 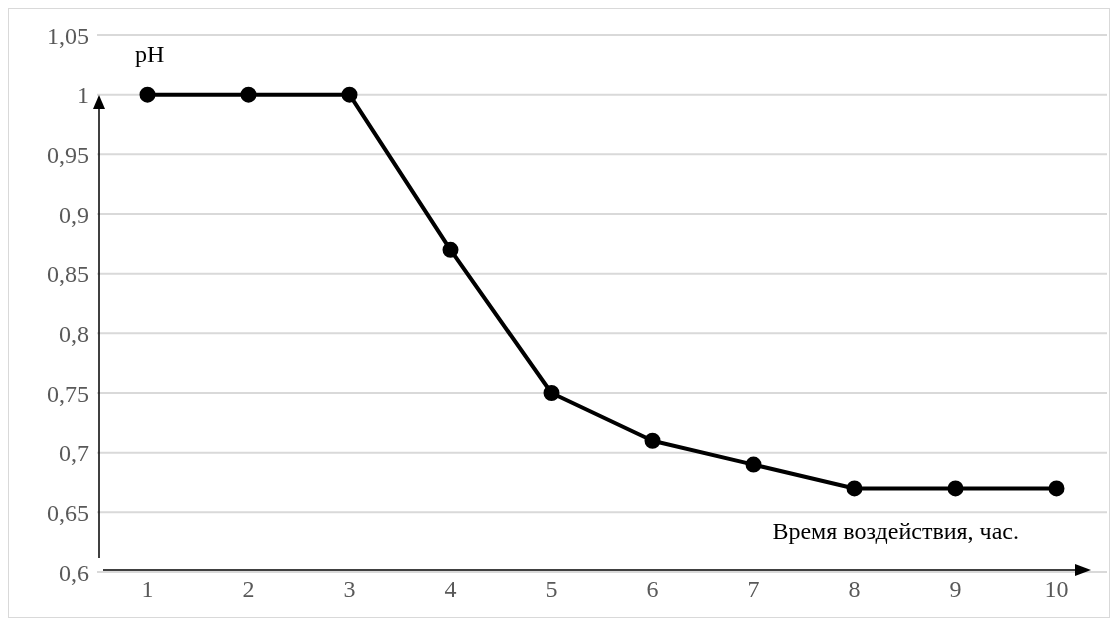 What do you see at coordinates (753, 589) in the screenshot?
I see `x-tick-label: 7` at bounding box center [753, 589].